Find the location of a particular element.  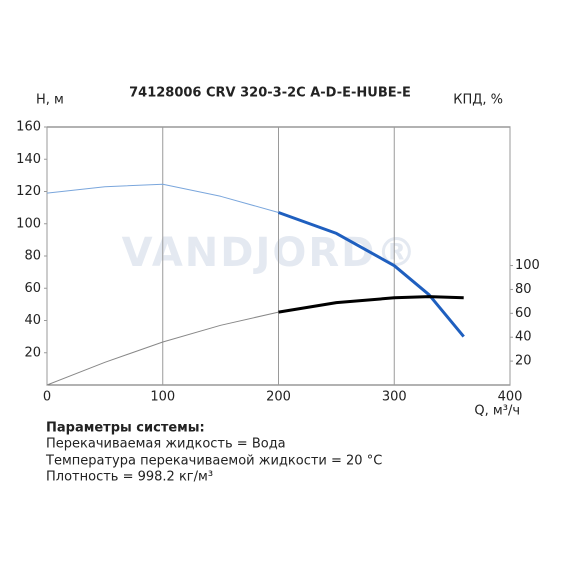

x-tick-label: 300 is located at coordinates (394, 397).